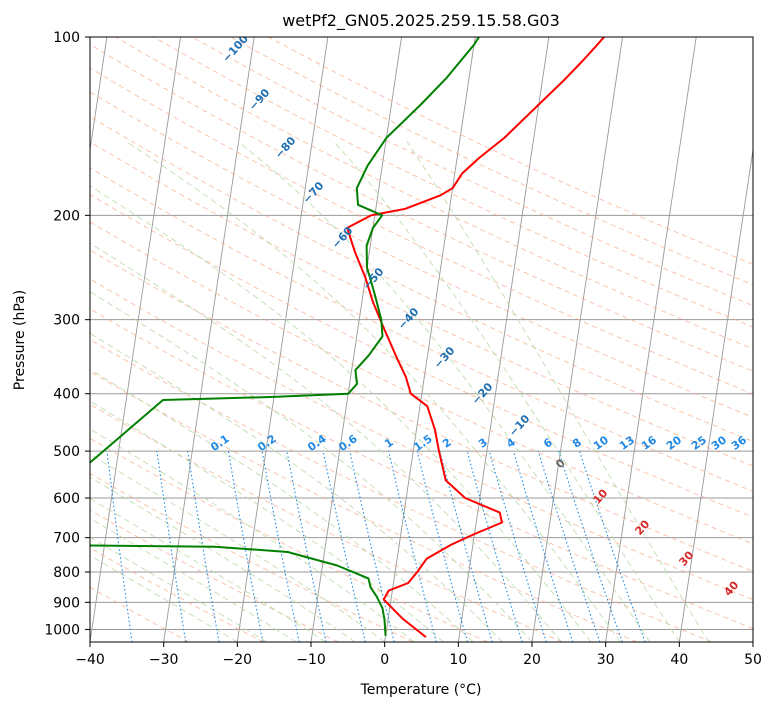  What do you see at coordinates (285, 147) in the screenshot?
I see `dry-adiabat-label: −80` at bounding box center [285, 147].